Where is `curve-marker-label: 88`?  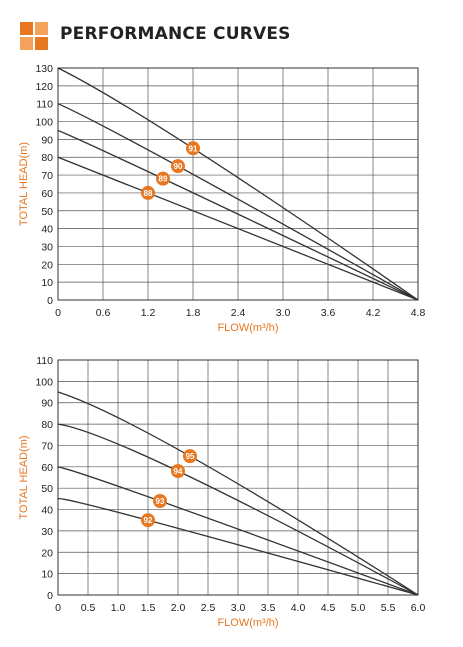
curve-marker-label: 88 is located at coordinates (148, 193).